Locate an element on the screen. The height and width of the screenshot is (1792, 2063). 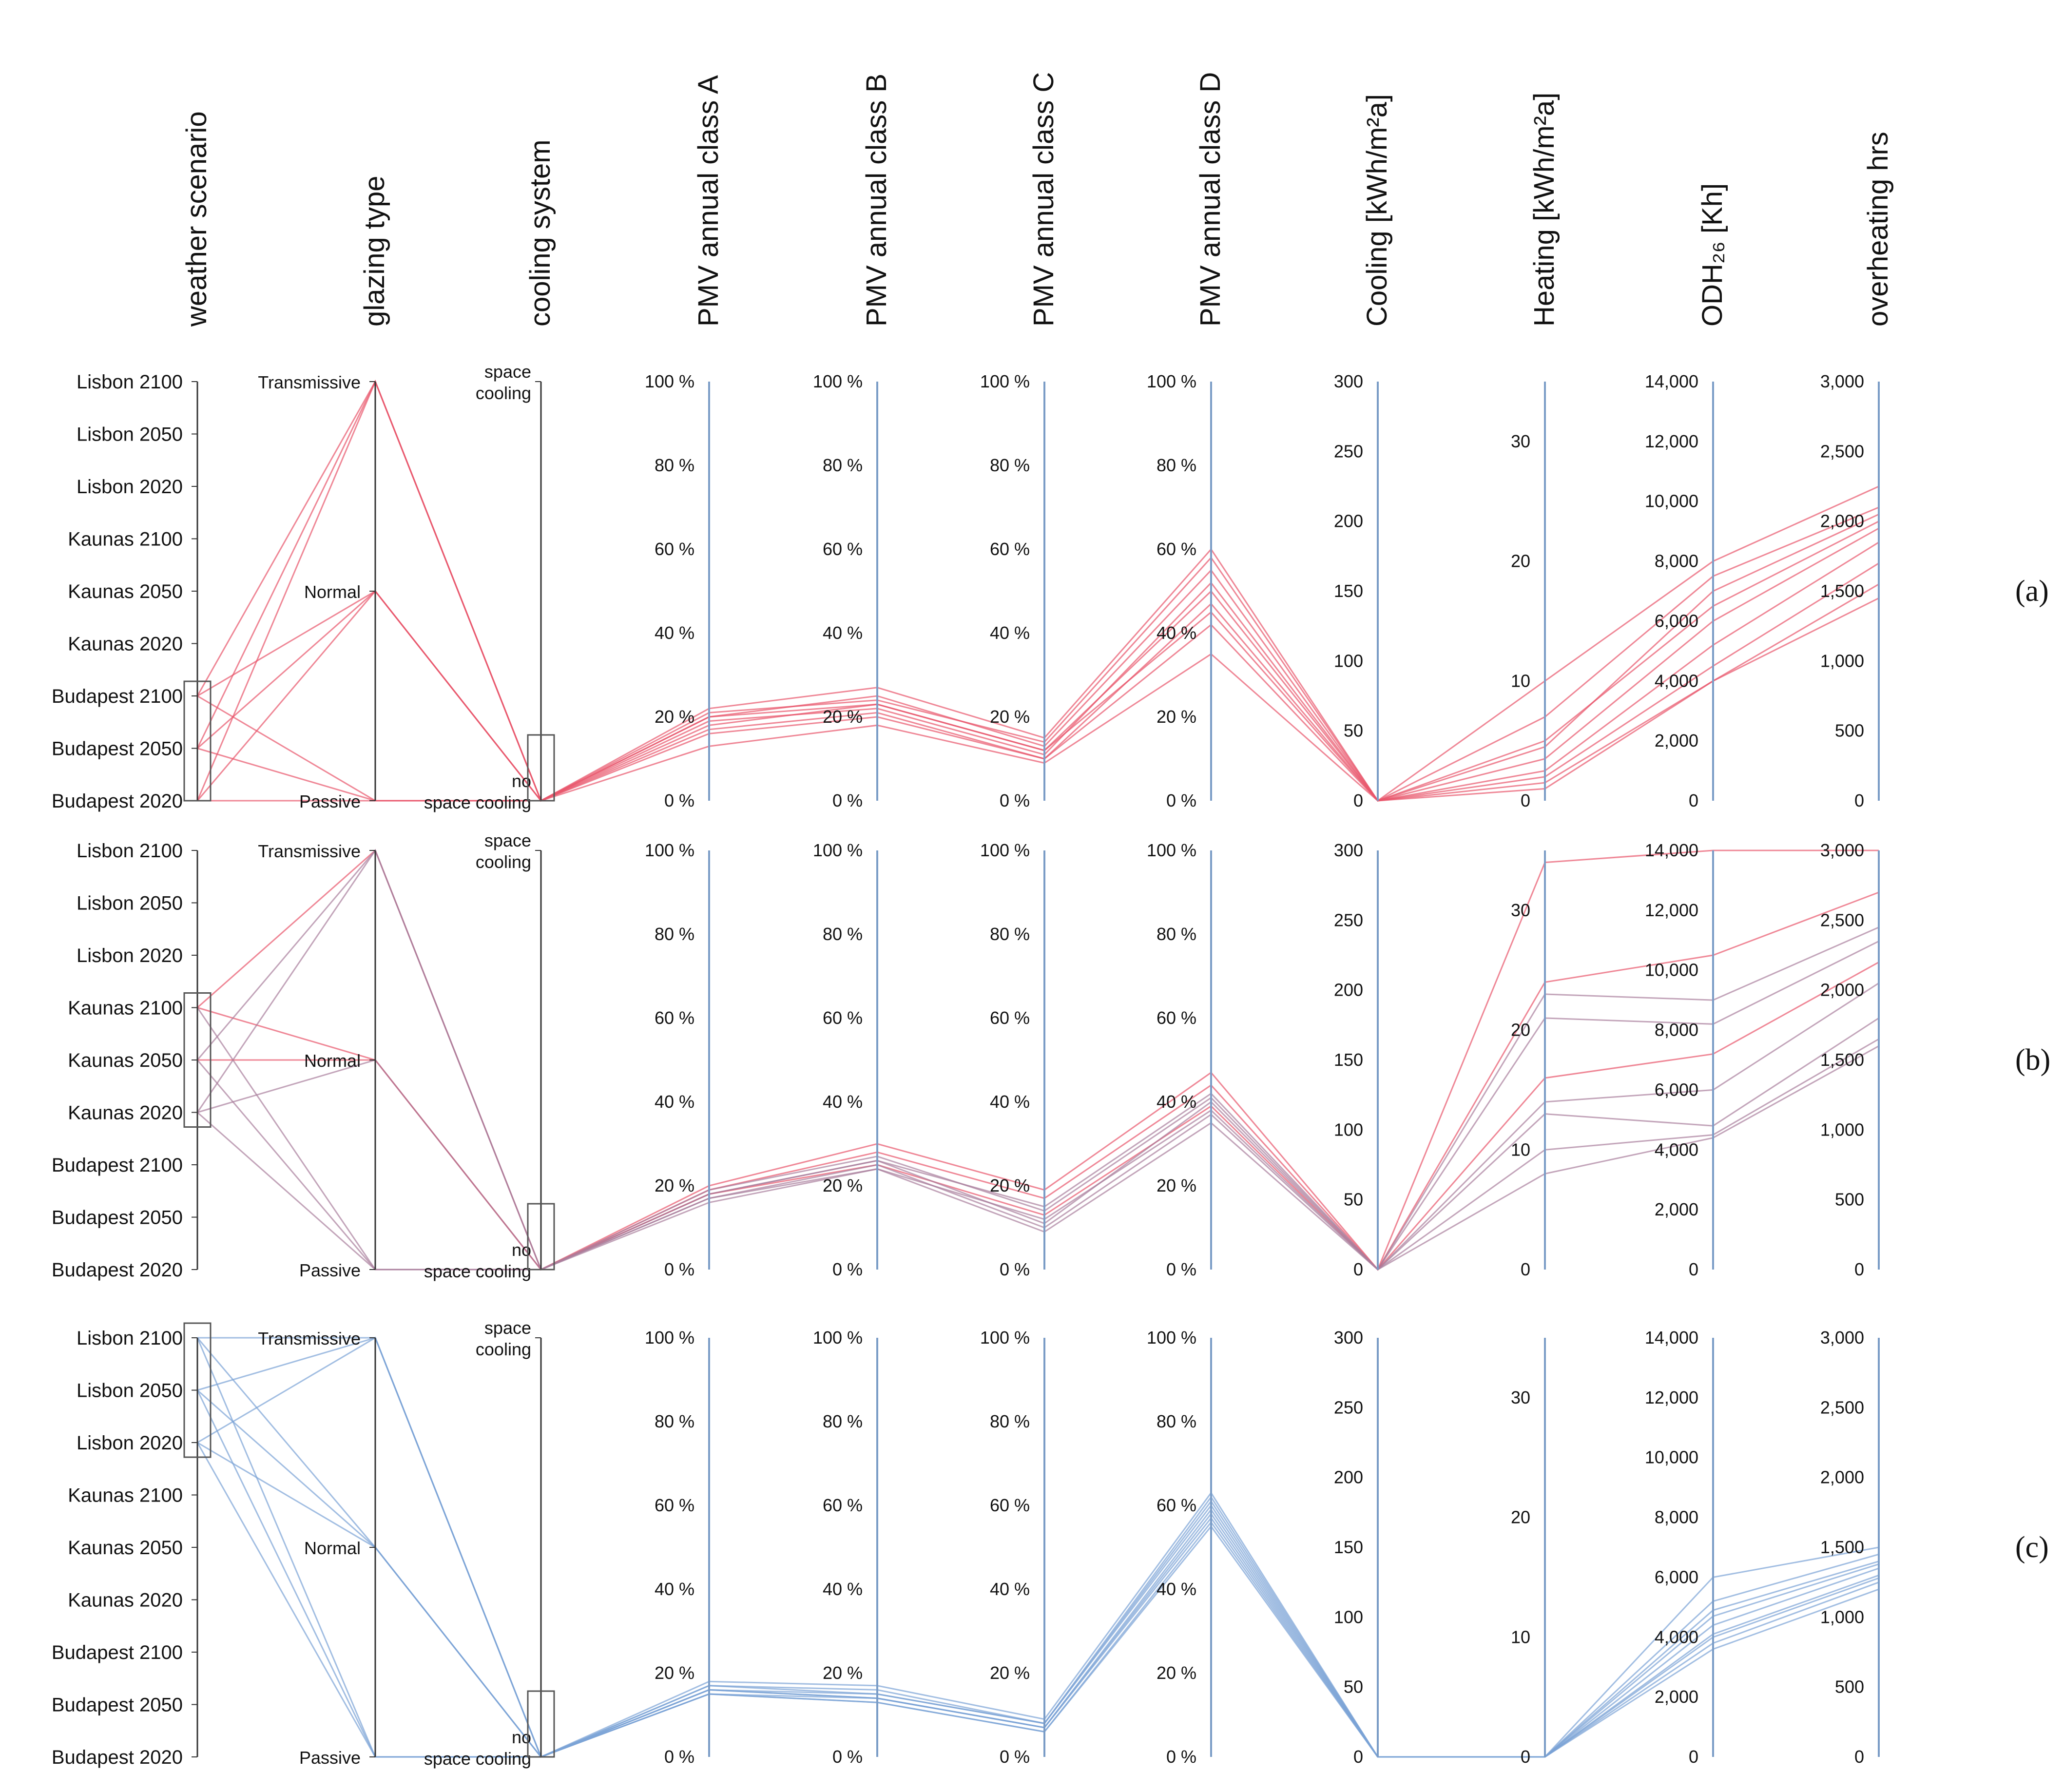
axis-glazing: Transmissive Normal Passive is located at coordinates (317, 1060).